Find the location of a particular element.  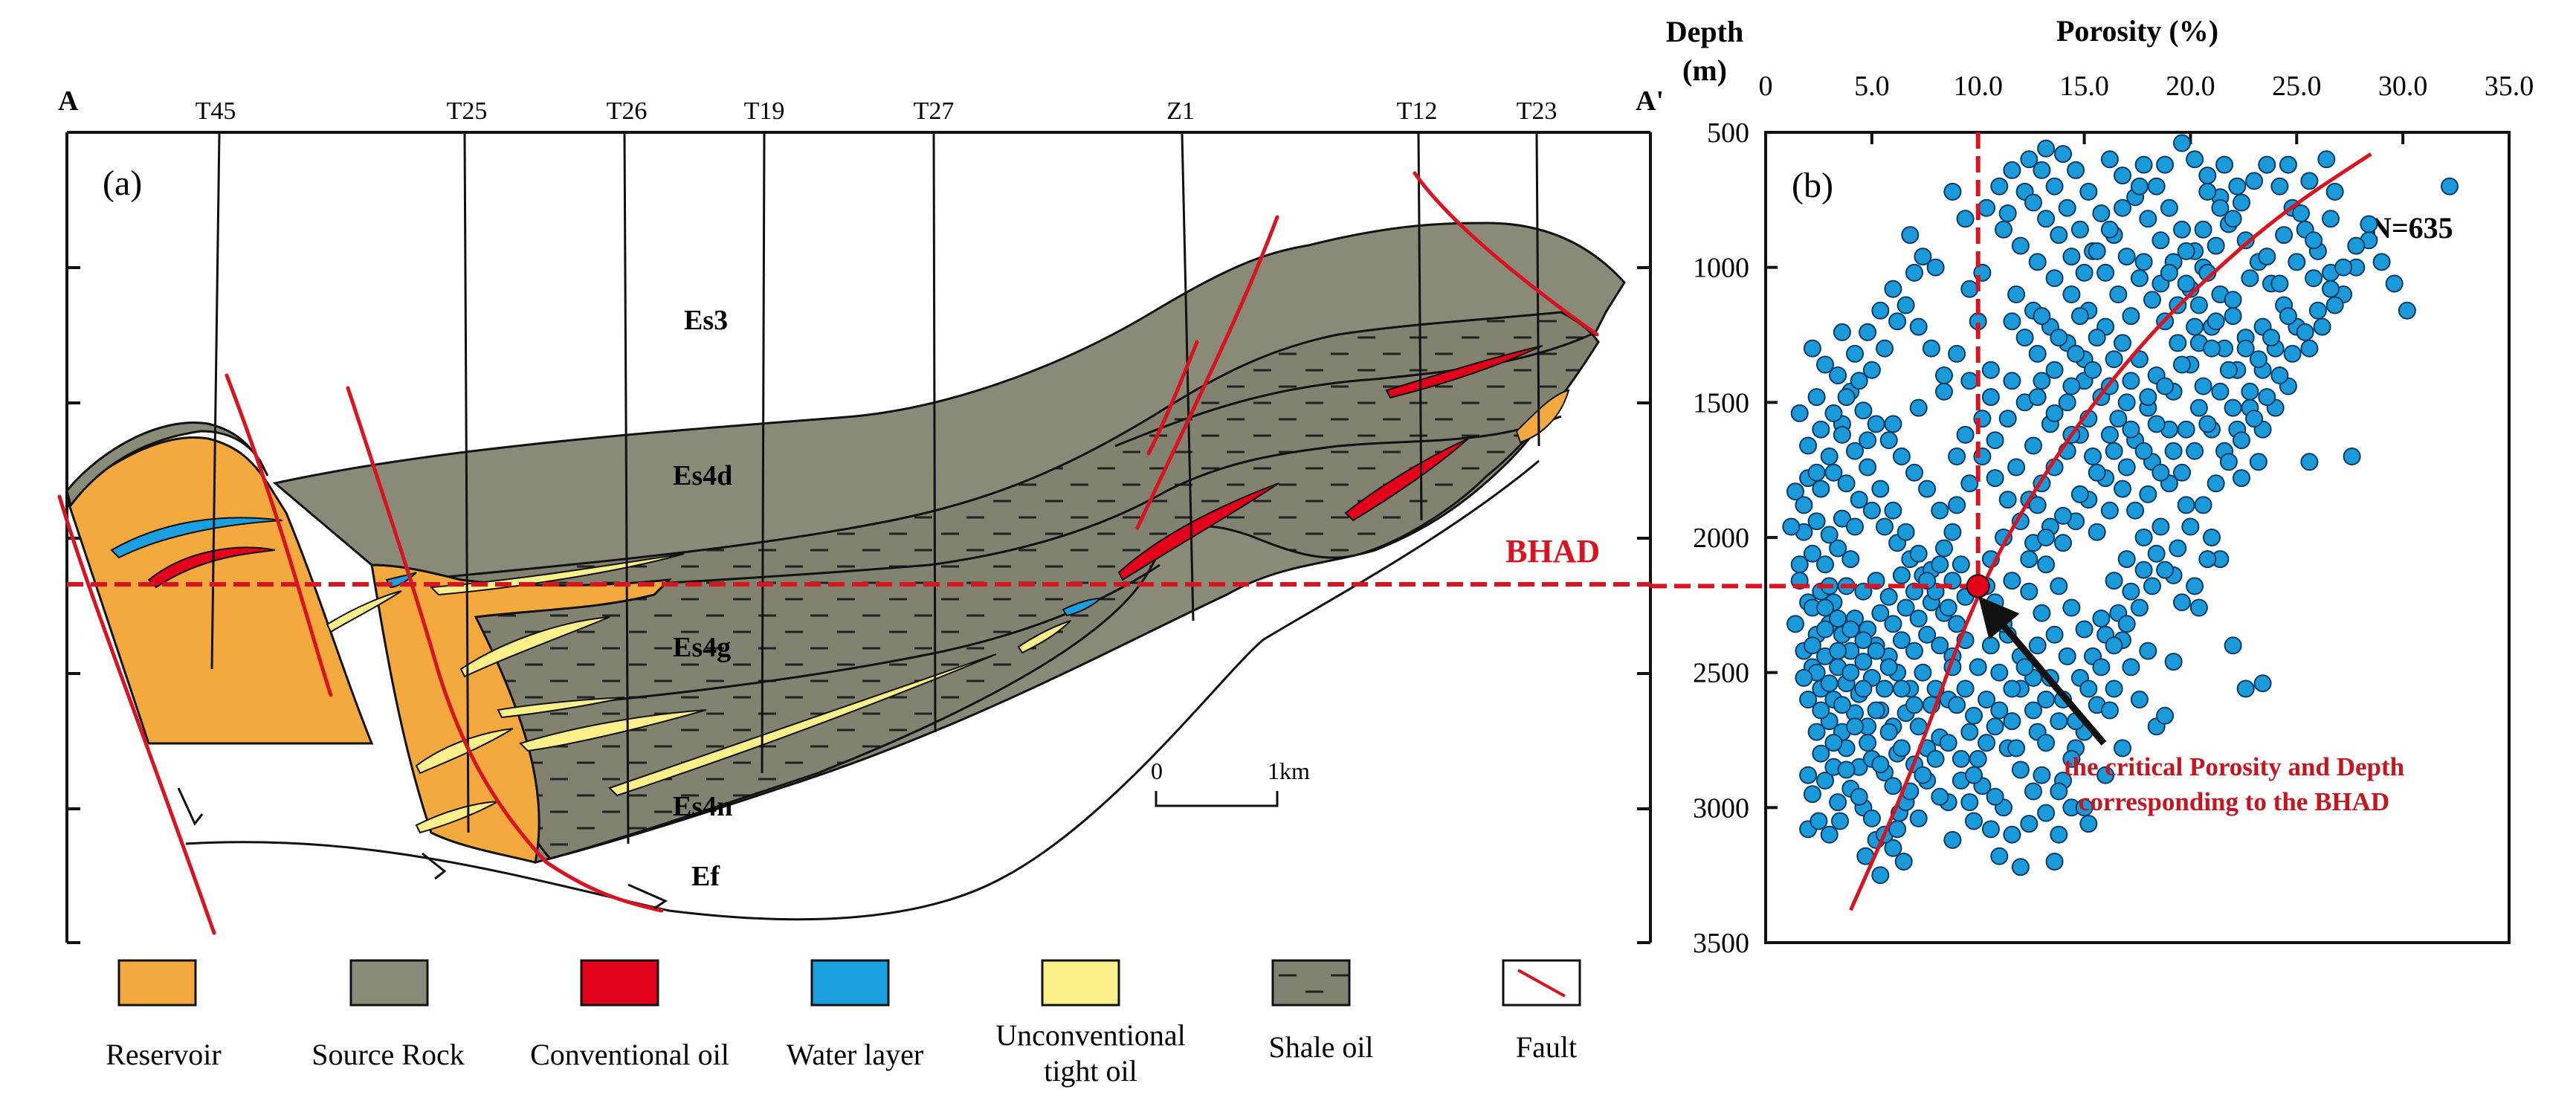

x-tick-label: 25.0 is located at coordinates (2297, 86).